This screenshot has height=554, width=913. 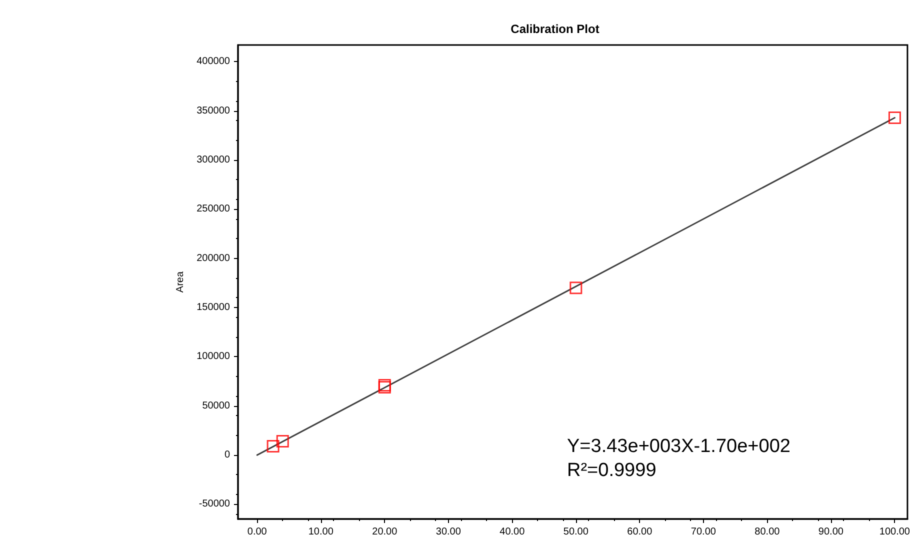 What do you see at coordinates (385, 532) in the screenshot?
I see `x-tick-label: 20.00` at bounding box center [385, 532].